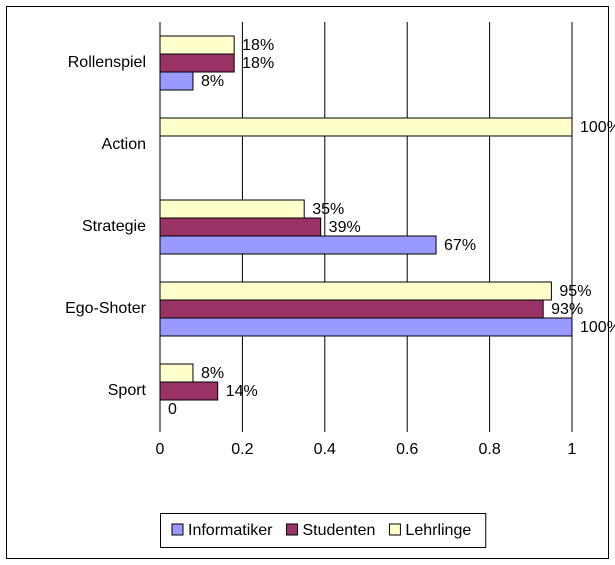 This screenshot has height=565, width=615. I want to click on legend-label: Informatiker, so click(230, 530).